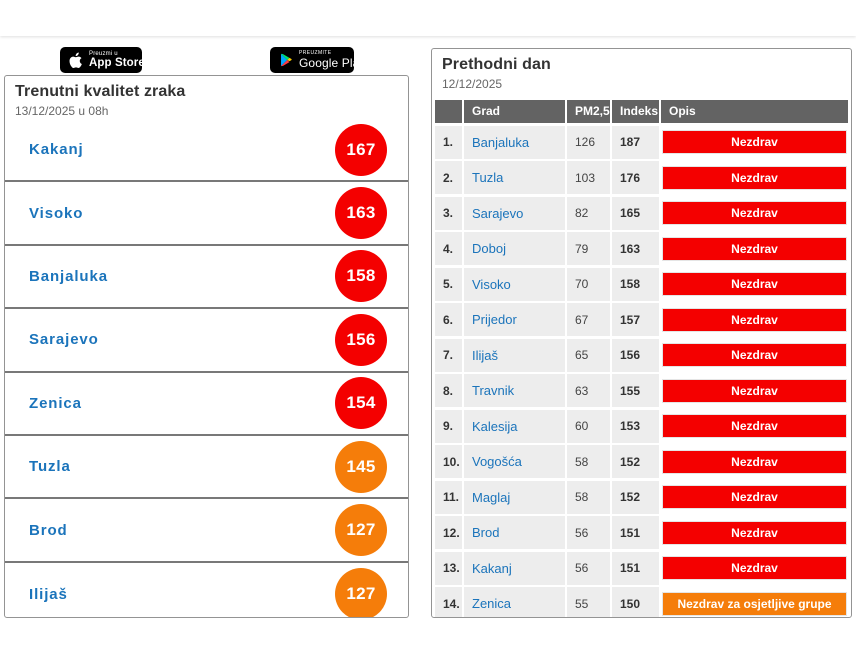 The width and height of the screenshot is (856, 658). I want to click on table-row: 11. Maglaj 58 152 Nezdrav, so click(641, 497).